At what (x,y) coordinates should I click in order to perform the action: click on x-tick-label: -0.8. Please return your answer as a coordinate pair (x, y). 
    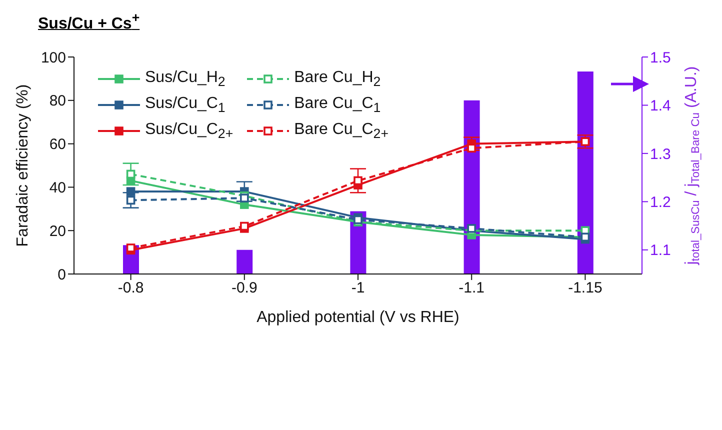
    Looking at the image, I should click on (131, 288).